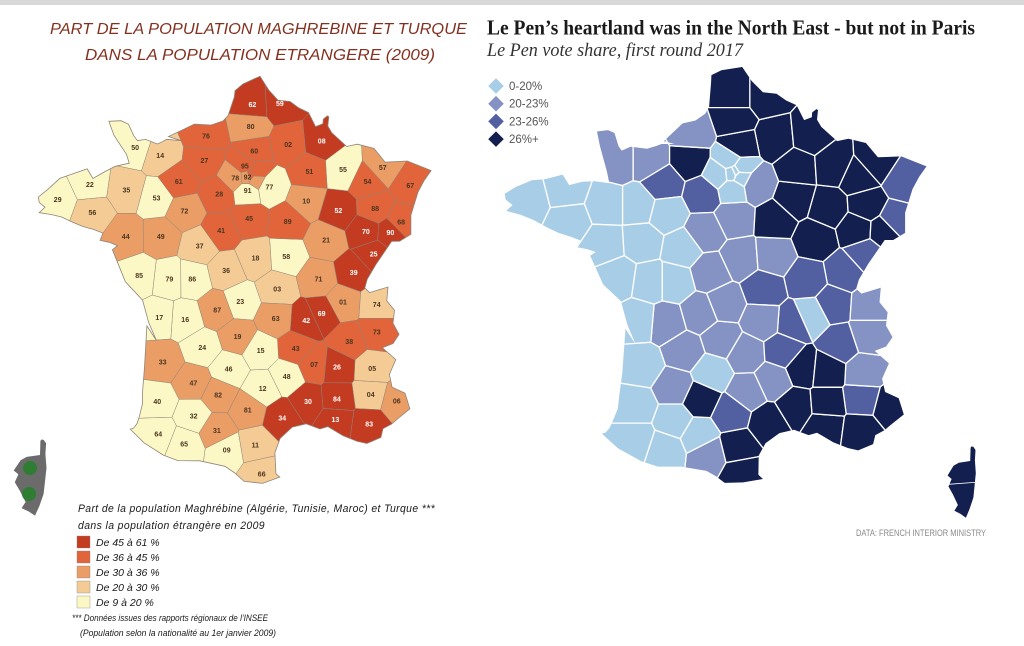  Describe the element at coordinates (128, 573) in the screenshot. I see `svg-text: De 30 à 36 %` at that location.